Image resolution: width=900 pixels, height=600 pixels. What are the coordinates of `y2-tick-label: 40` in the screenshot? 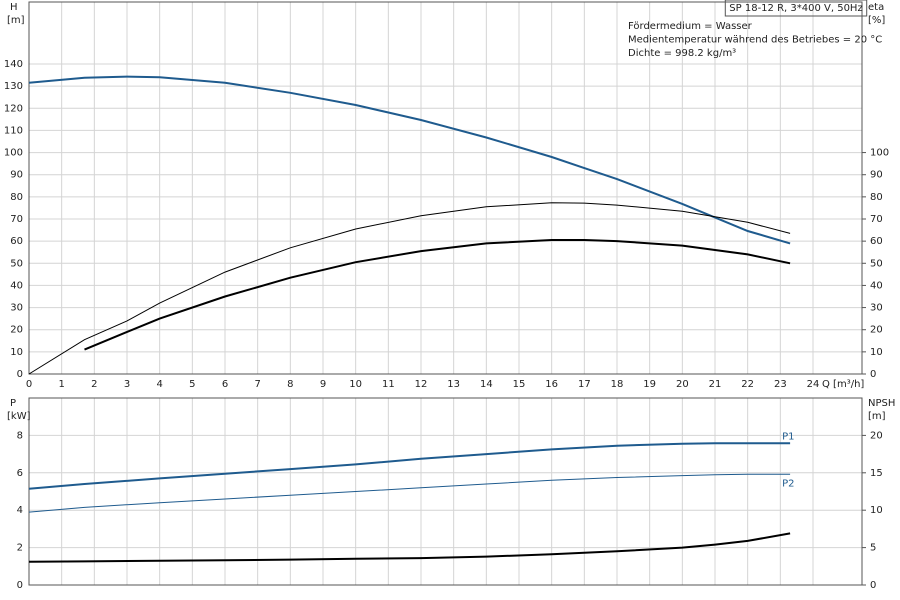 It's located at (876, 285).